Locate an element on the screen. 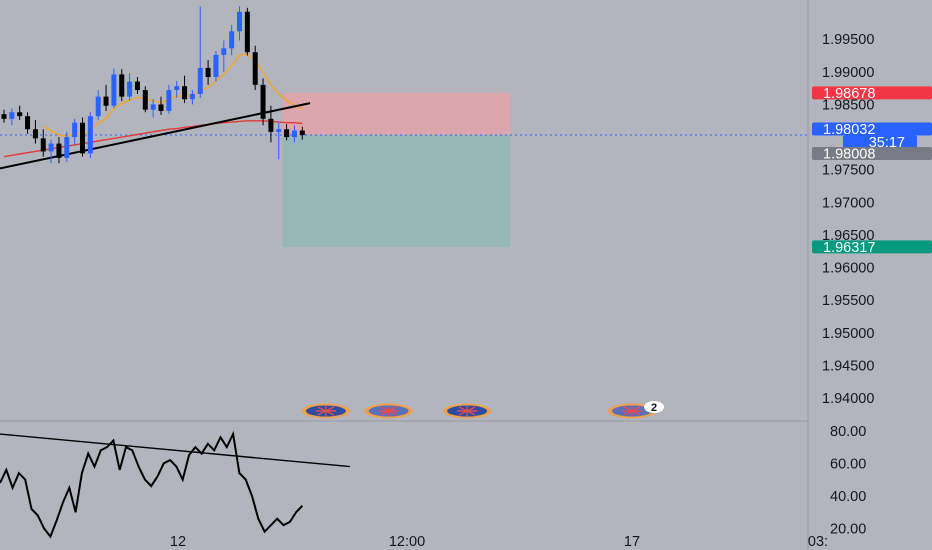 This screenshot has height=550, width=932. flag-gb-icon: 2 is located at coordinates (636, 410).